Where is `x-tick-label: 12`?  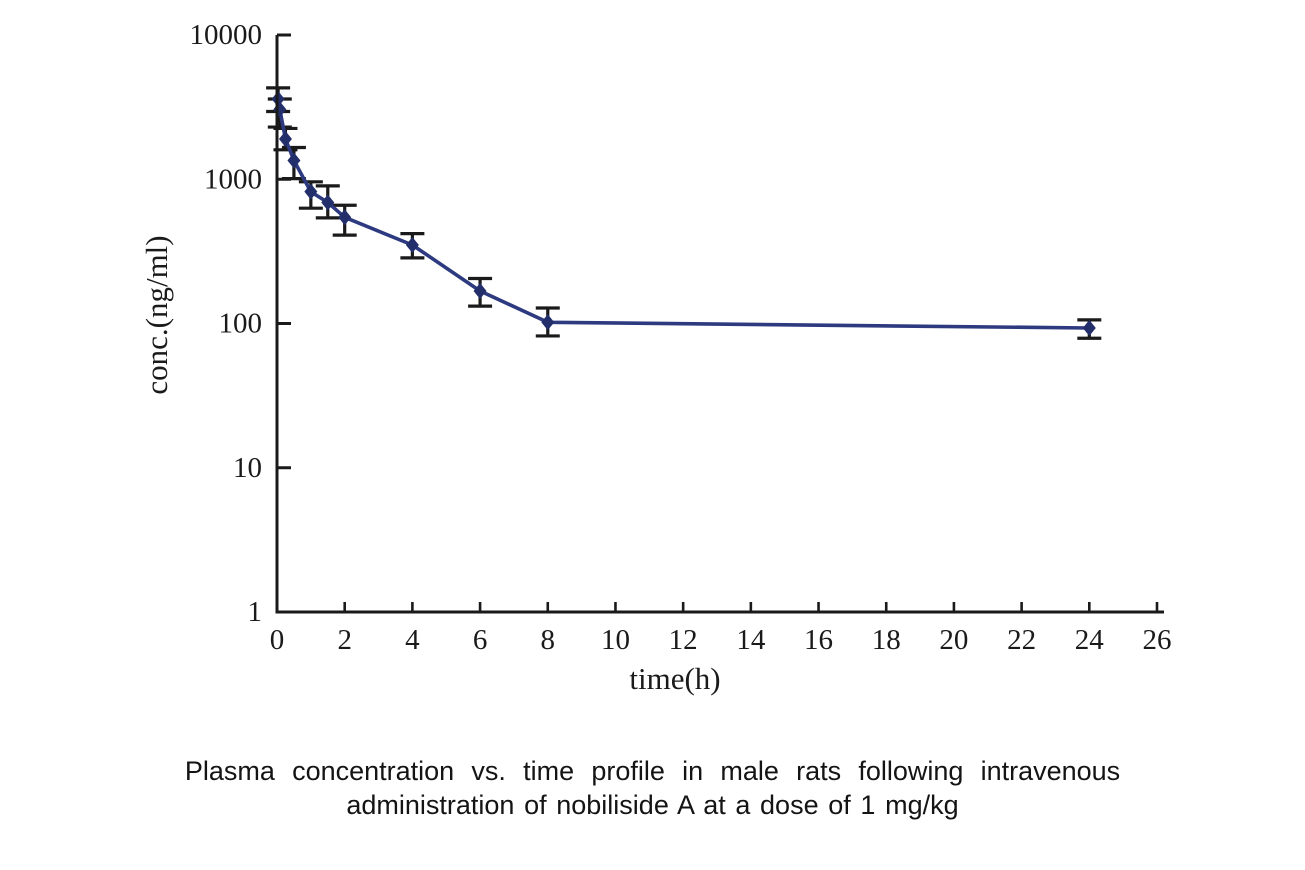
x-tick-label: 12 is located at coordinates (683, 640).